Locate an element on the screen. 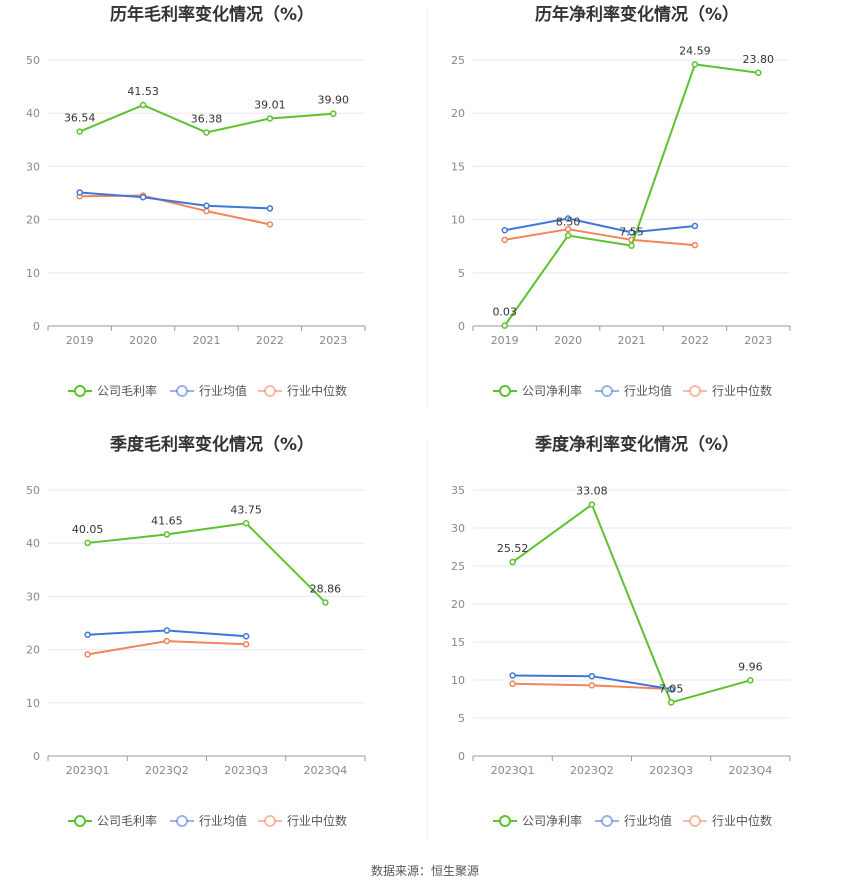  x-tick-label: 2023Q3 is located at coordinates (246, 770).